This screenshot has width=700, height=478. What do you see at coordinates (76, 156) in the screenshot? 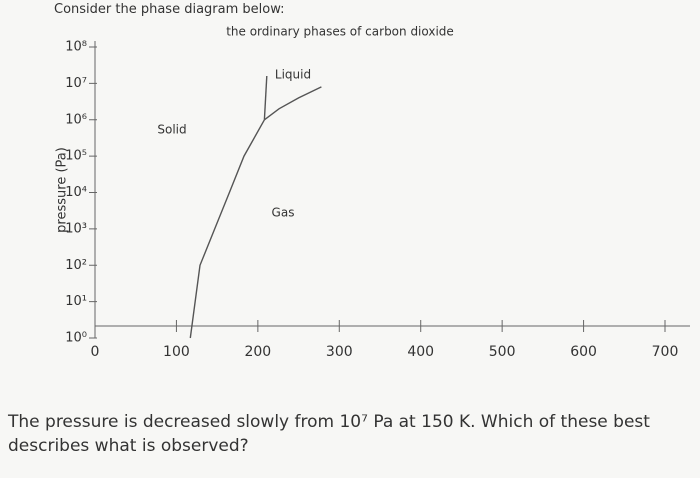
I see `y-tick-label: 10⁵` at bounding box center [76, 156].